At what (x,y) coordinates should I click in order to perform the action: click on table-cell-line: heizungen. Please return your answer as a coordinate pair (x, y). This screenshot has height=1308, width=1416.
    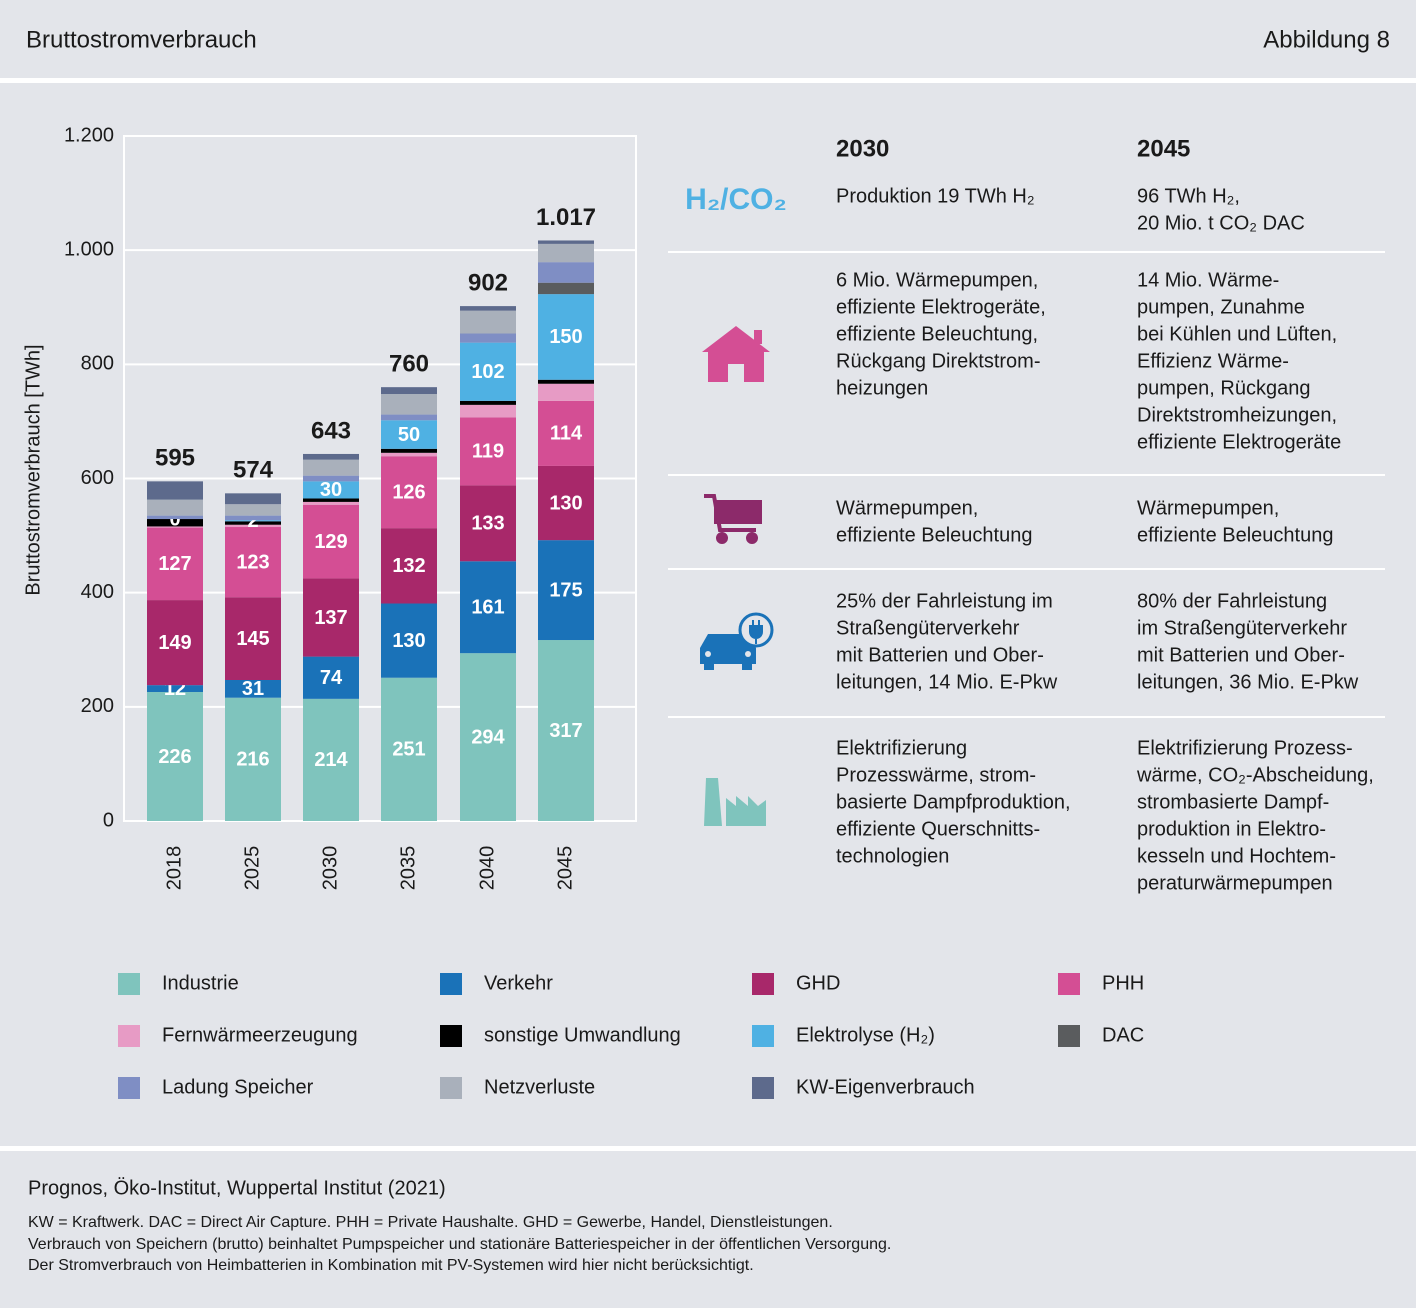
    Looking at the image, I should click on (882, 388).